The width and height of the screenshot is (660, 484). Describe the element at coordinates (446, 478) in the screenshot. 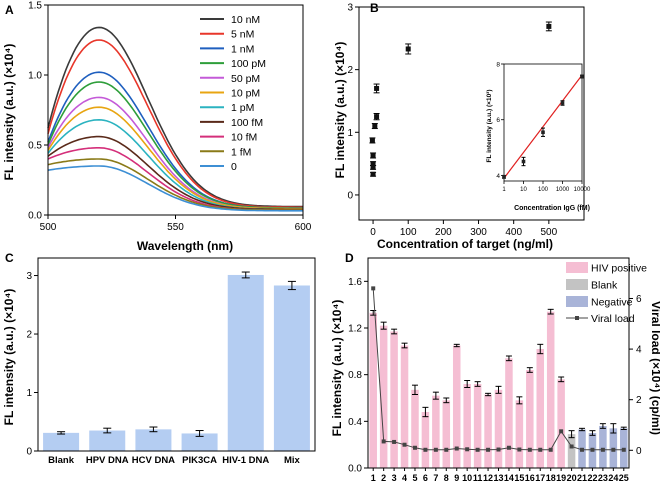

I see `x-category-label: 8` at that location.